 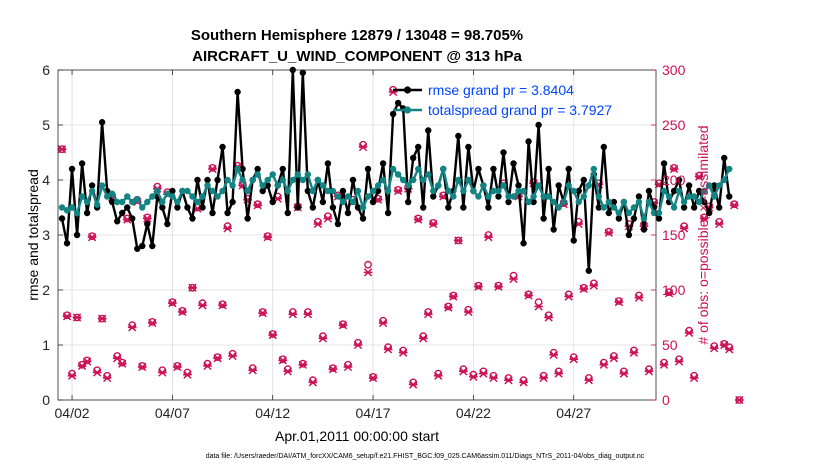 I want to click on x-tick-label: 04/02, so click(x=72, y=413).